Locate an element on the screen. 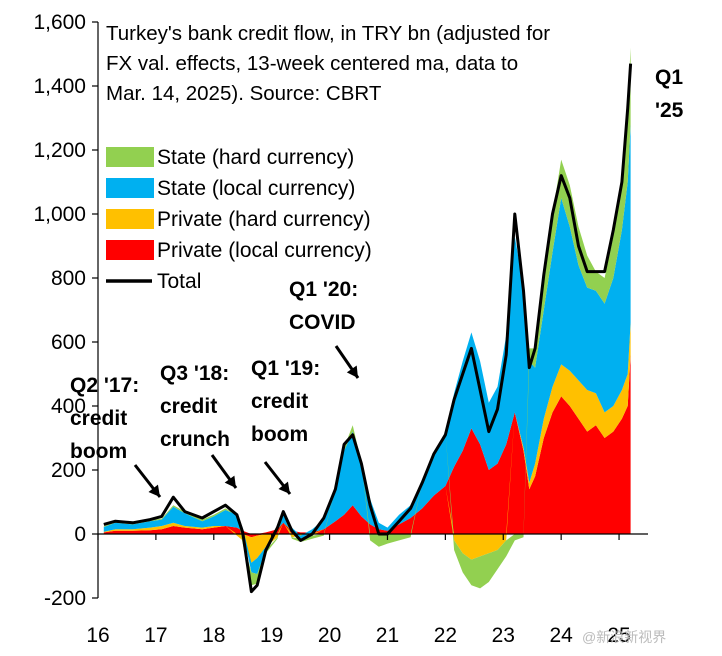  y-tick-label: 1,600 is located at coordinates (59, 22).